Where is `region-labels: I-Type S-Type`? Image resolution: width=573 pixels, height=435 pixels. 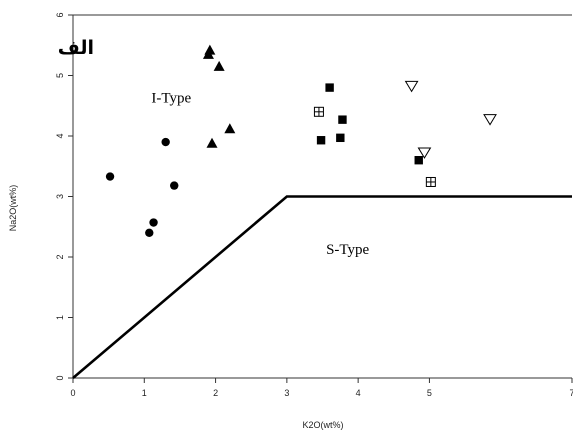 region-labels: I-Type S-Type is located at coordinates (260, 174).